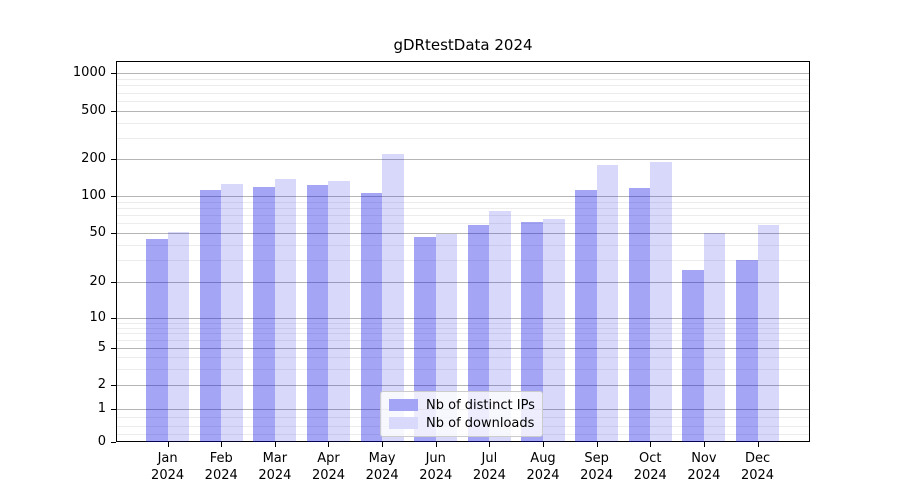 The image size is (900, 500). Describe the element at coordinates (382, 458) in the screenshot. I see `x-tick-month: May` at that location.